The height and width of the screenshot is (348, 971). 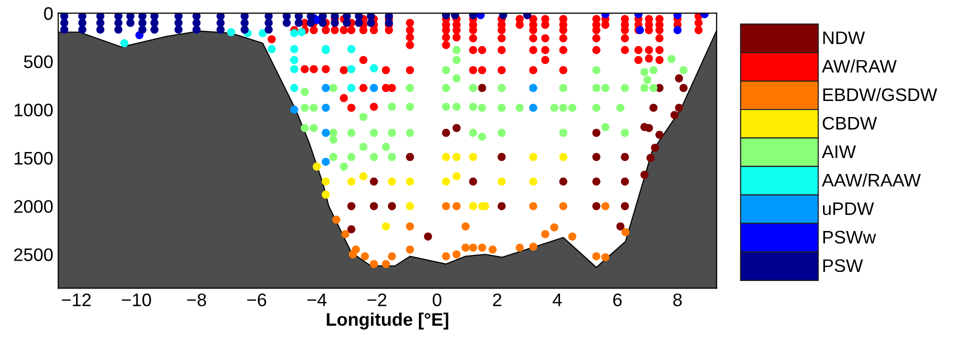 What do you see at coordinates (377, 299) in the screenshot?
I see `x-tick-label: −2` at bounding box center [377, 299].